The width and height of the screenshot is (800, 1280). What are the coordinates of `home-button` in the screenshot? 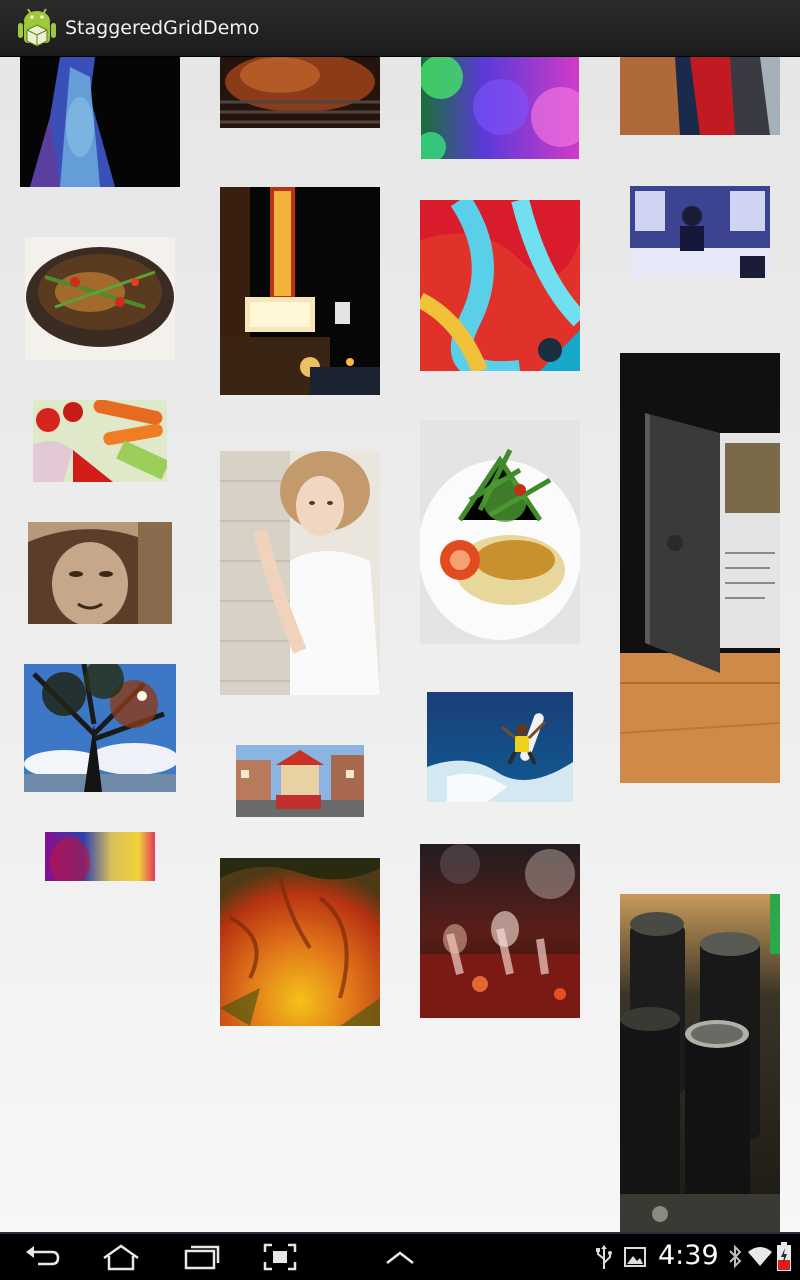 It's located at (121, 1257).